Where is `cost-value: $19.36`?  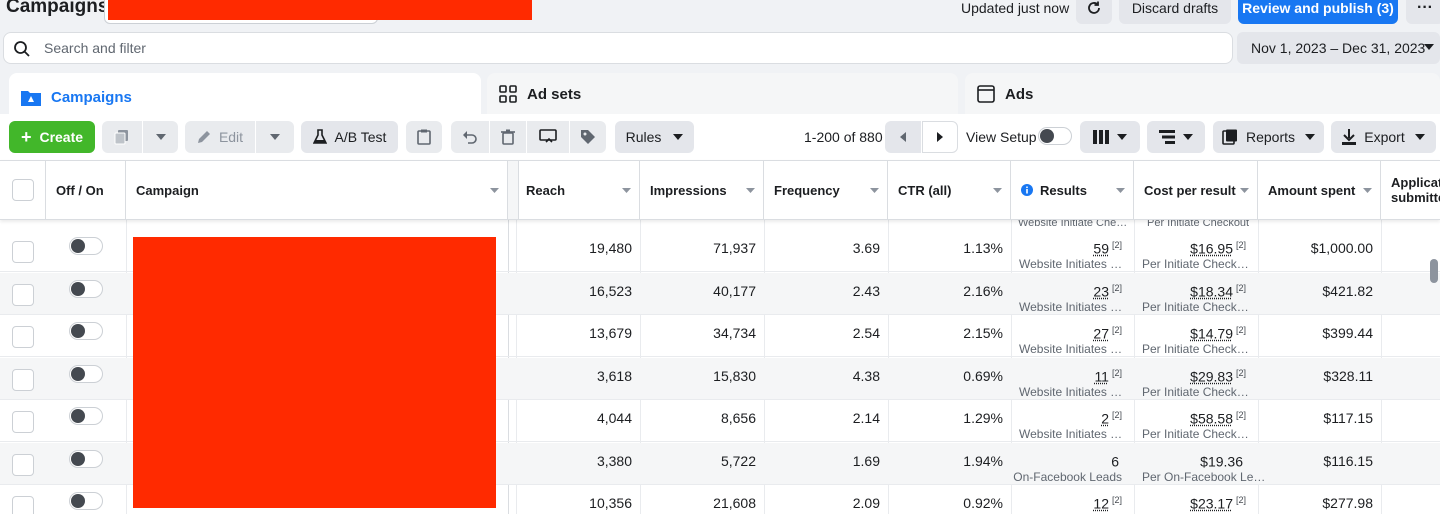
cost-value: $19.36 is located at coordinates (1221, 461).